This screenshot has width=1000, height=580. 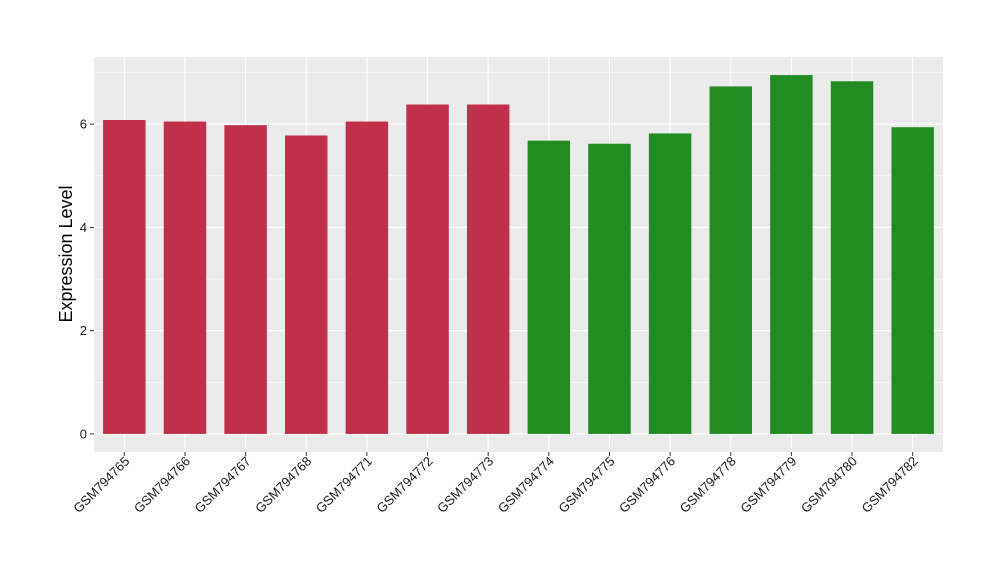 I want to click on x-tick-label: GSM794772, so click(x=404, y=485).